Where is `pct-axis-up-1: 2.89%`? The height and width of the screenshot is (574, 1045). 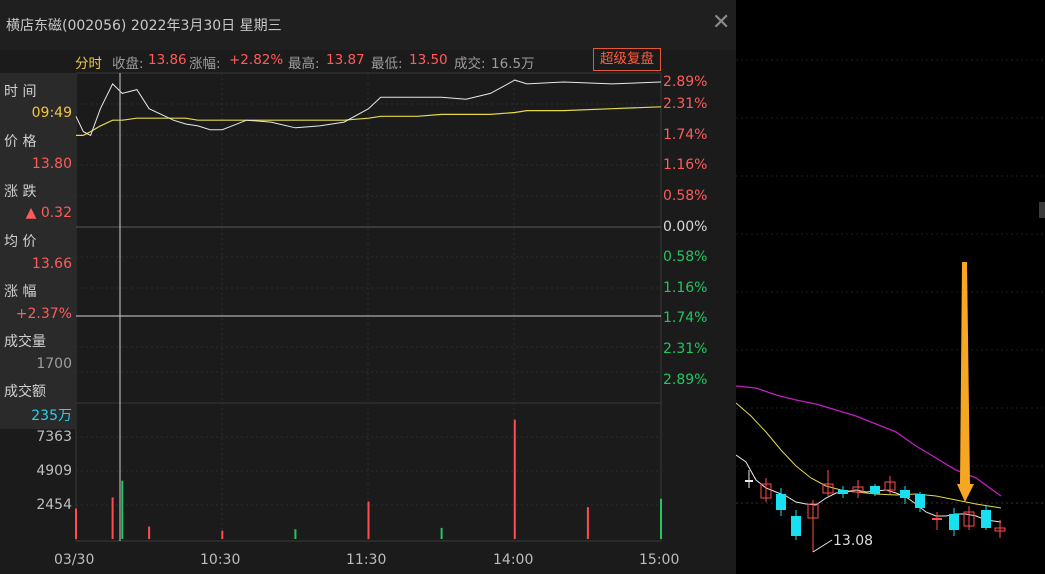
pct-axis-up-1: 2.89% is located at coordinates (685, 82).